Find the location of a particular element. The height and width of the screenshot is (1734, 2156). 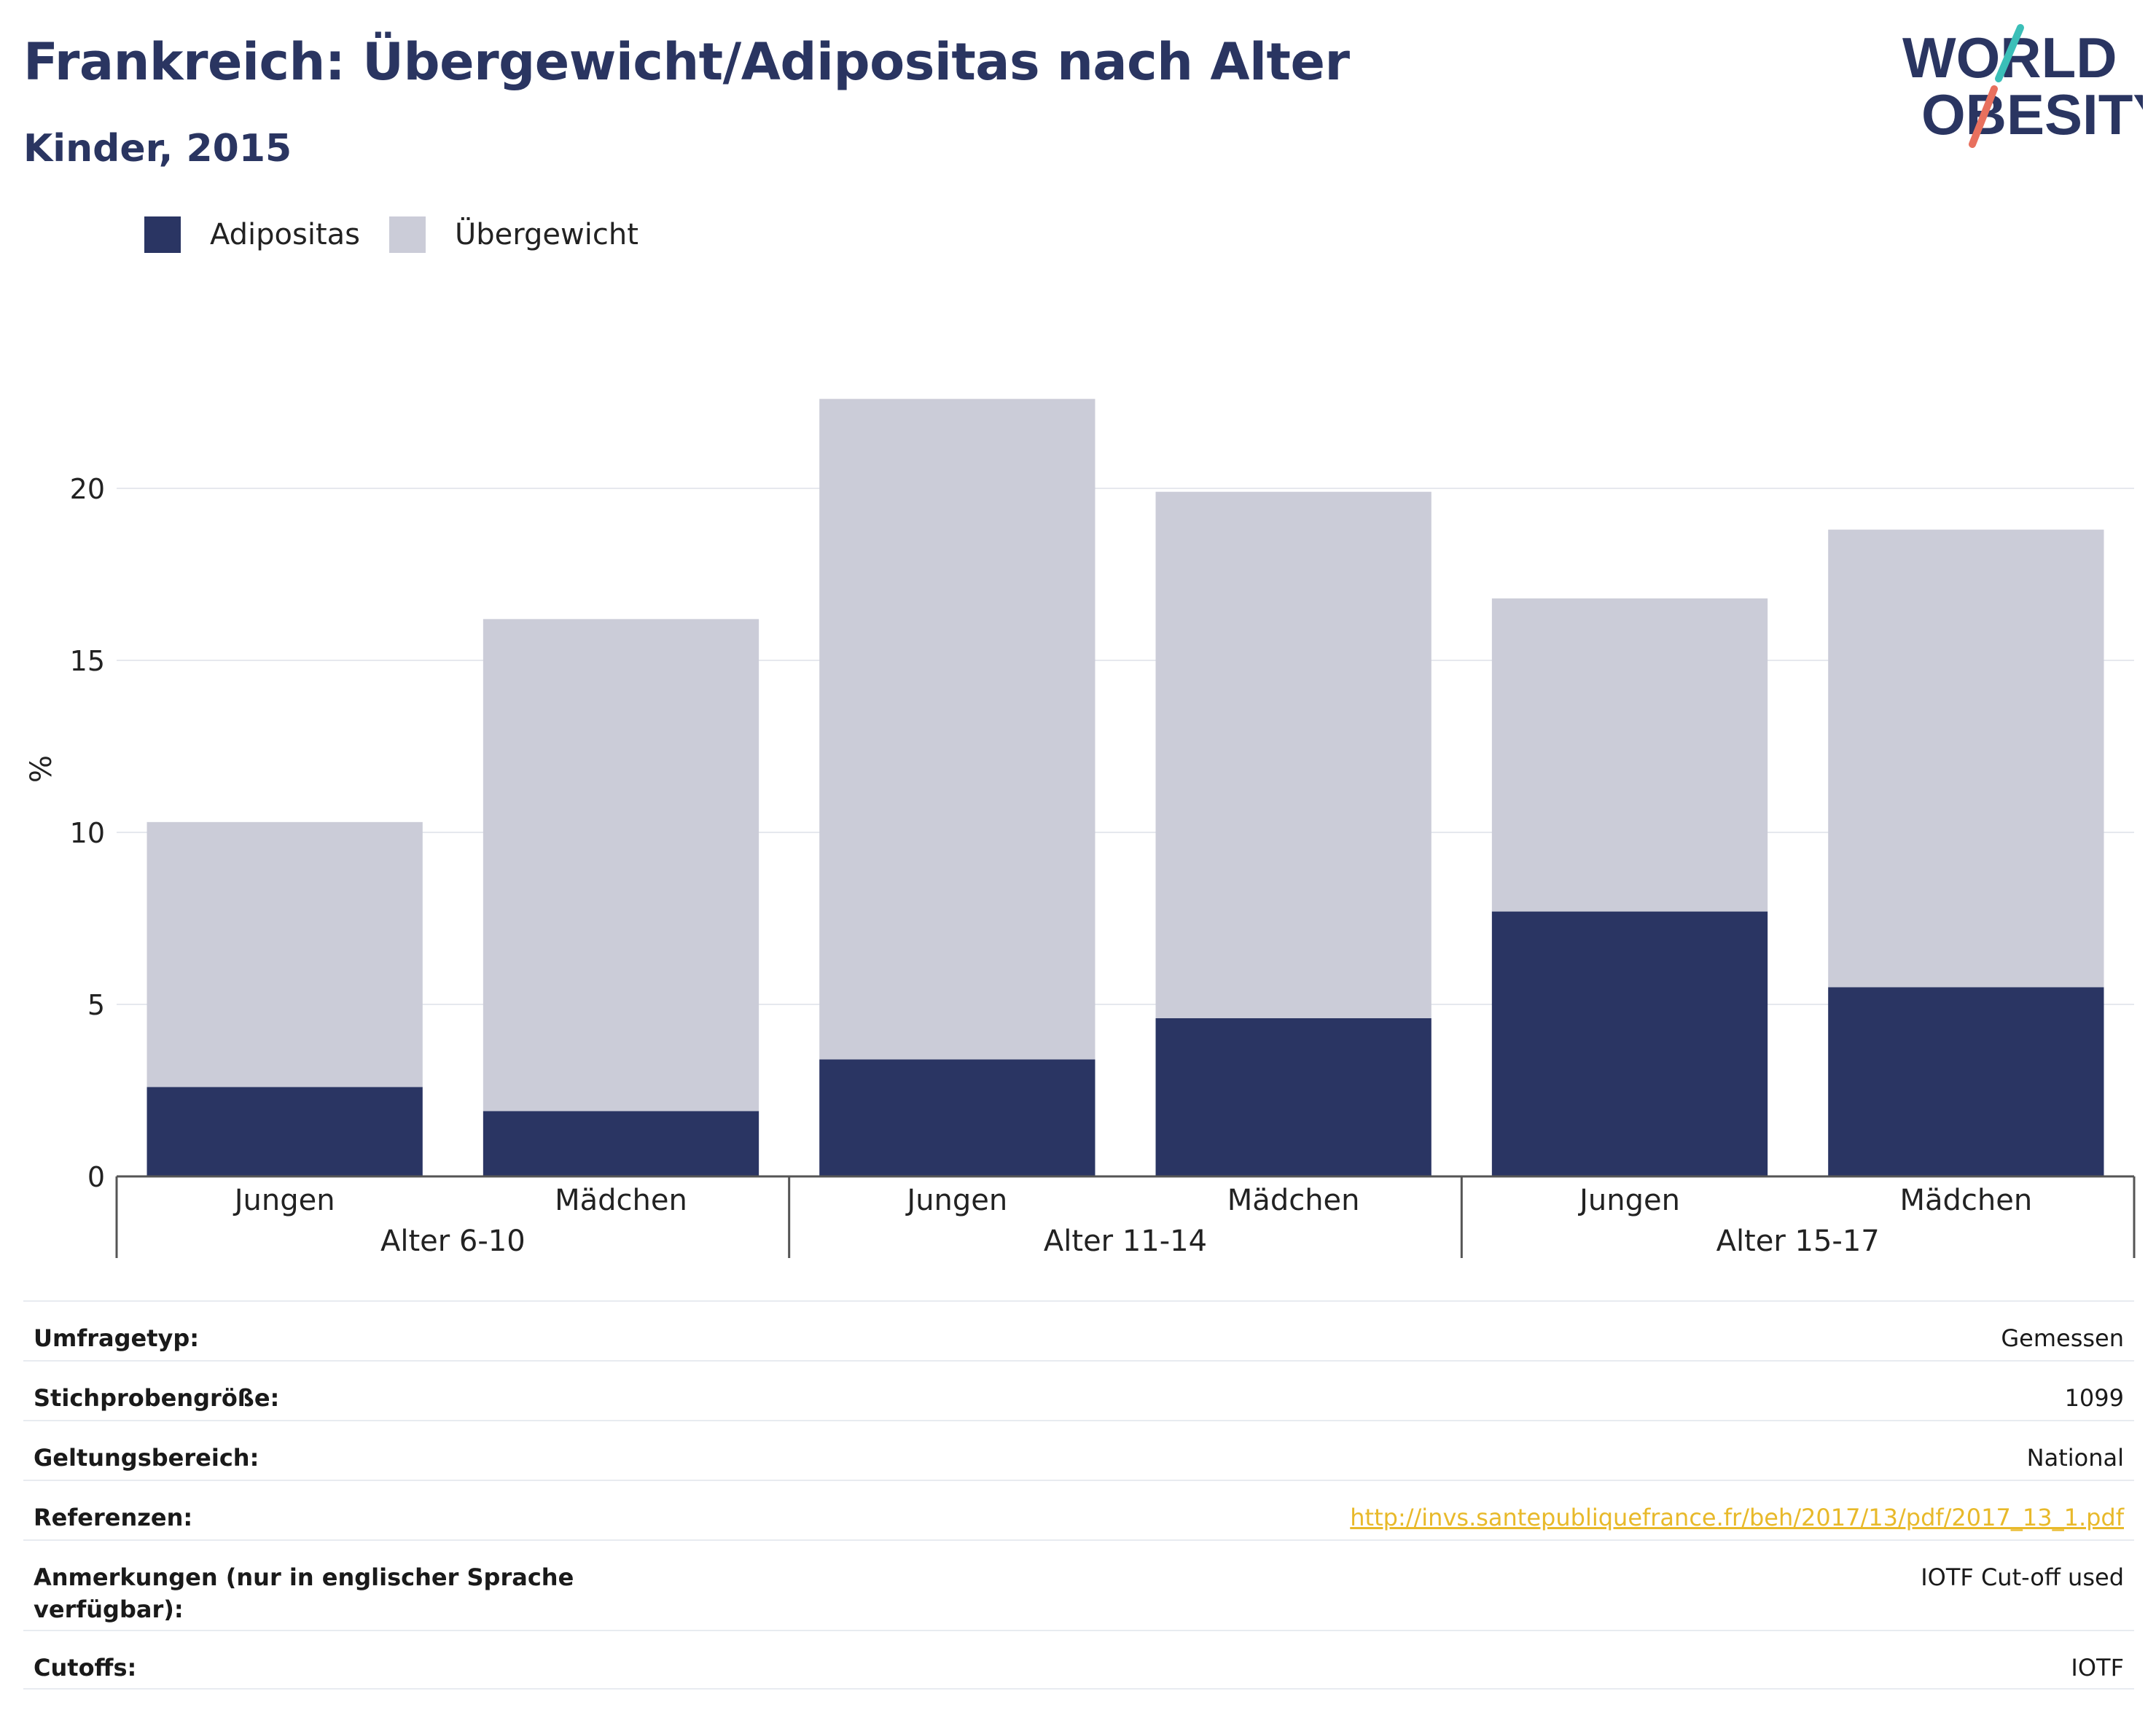

info-value: National is located at coordinates (2075, 1458).